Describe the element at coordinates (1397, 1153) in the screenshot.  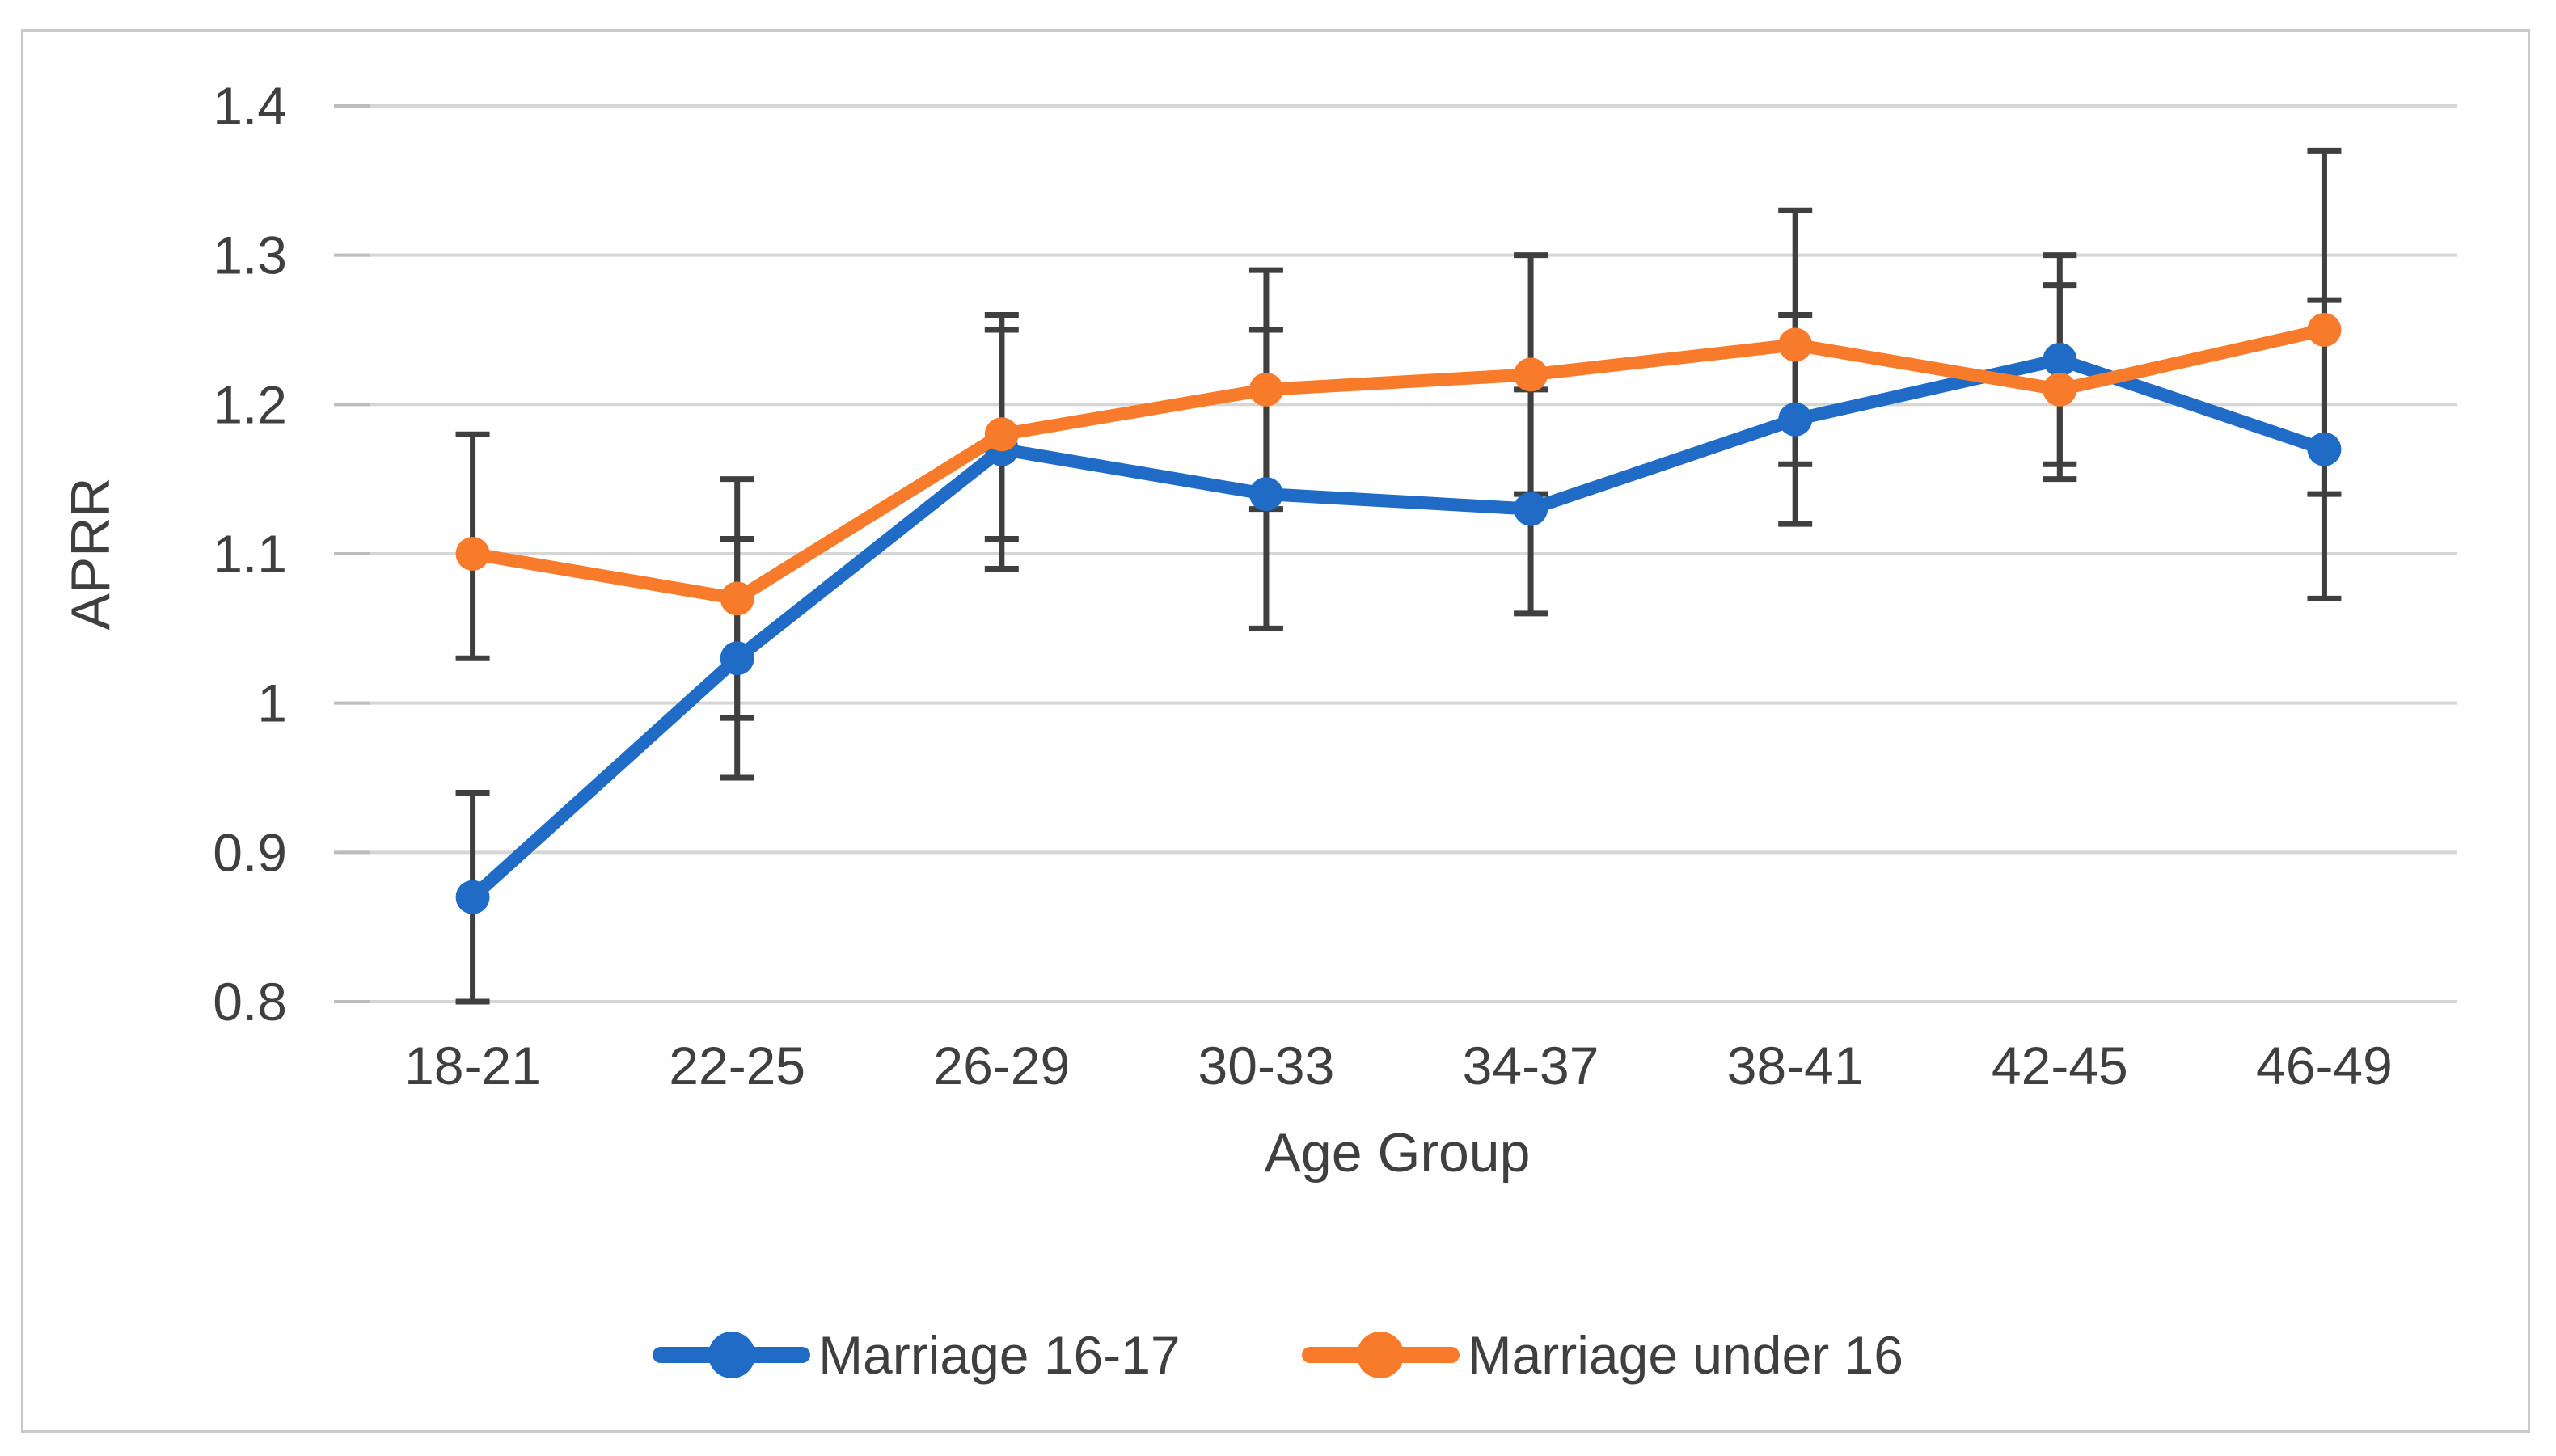
I see `x-axis-title: Age Group` at that location.